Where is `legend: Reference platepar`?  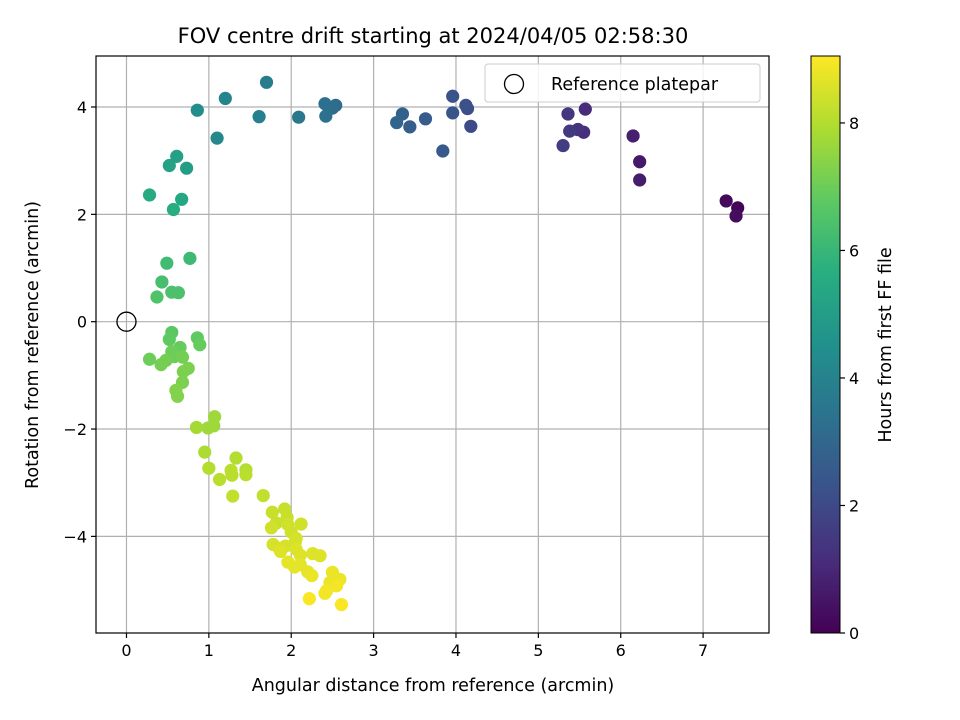
legend: Reference platepar is located at coordinates (622, 83).